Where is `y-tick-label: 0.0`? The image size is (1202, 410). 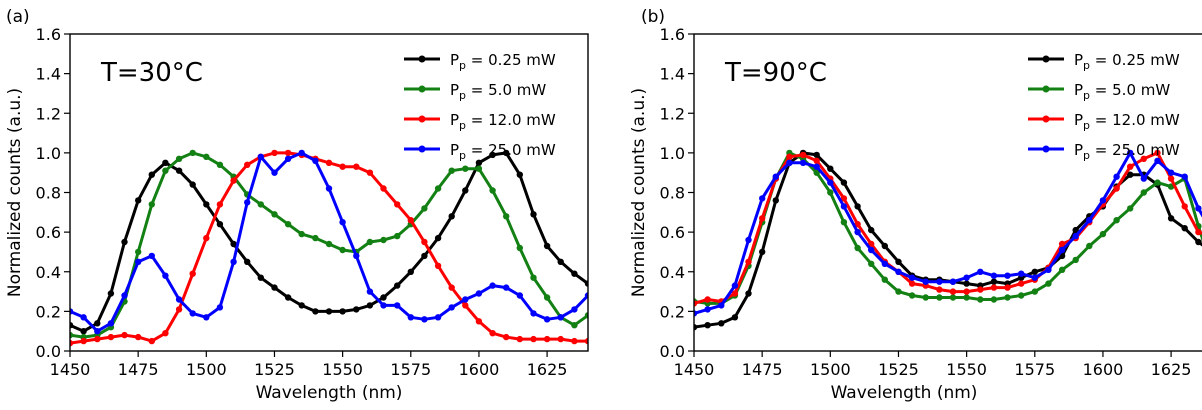
y-tick-label: 0.0 is located at coordinates (672, 351).